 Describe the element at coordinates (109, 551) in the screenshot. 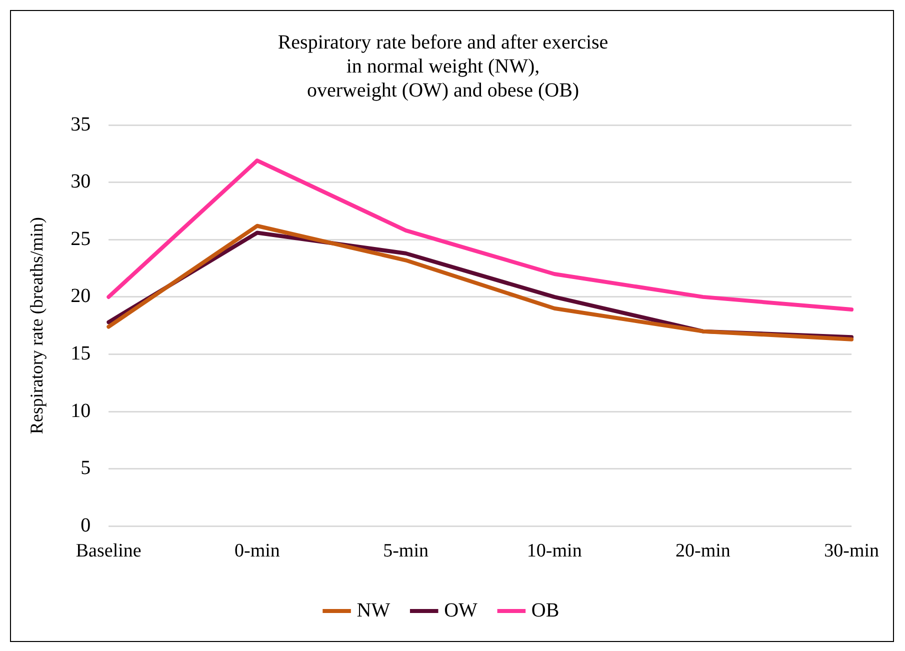

I see `x-tick-label: Baseline` at that location.